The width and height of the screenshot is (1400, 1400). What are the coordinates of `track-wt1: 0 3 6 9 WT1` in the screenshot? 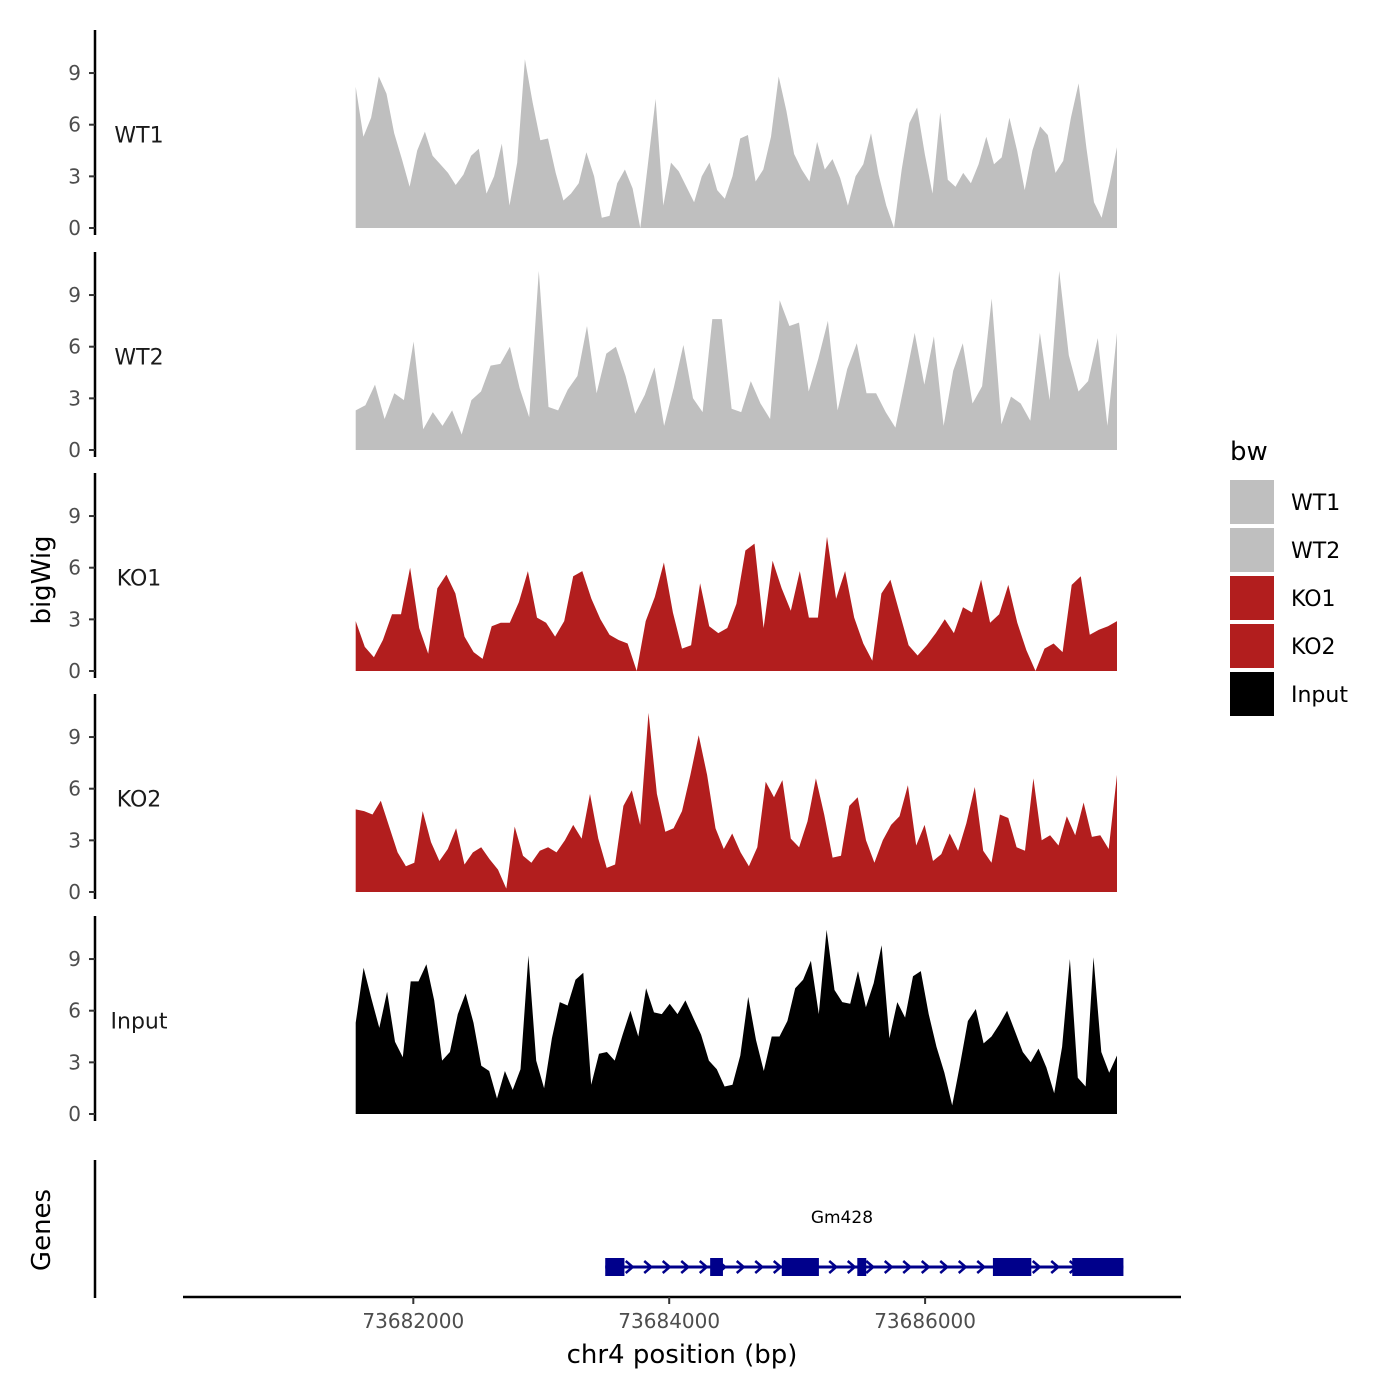 It's located at (592, 135).